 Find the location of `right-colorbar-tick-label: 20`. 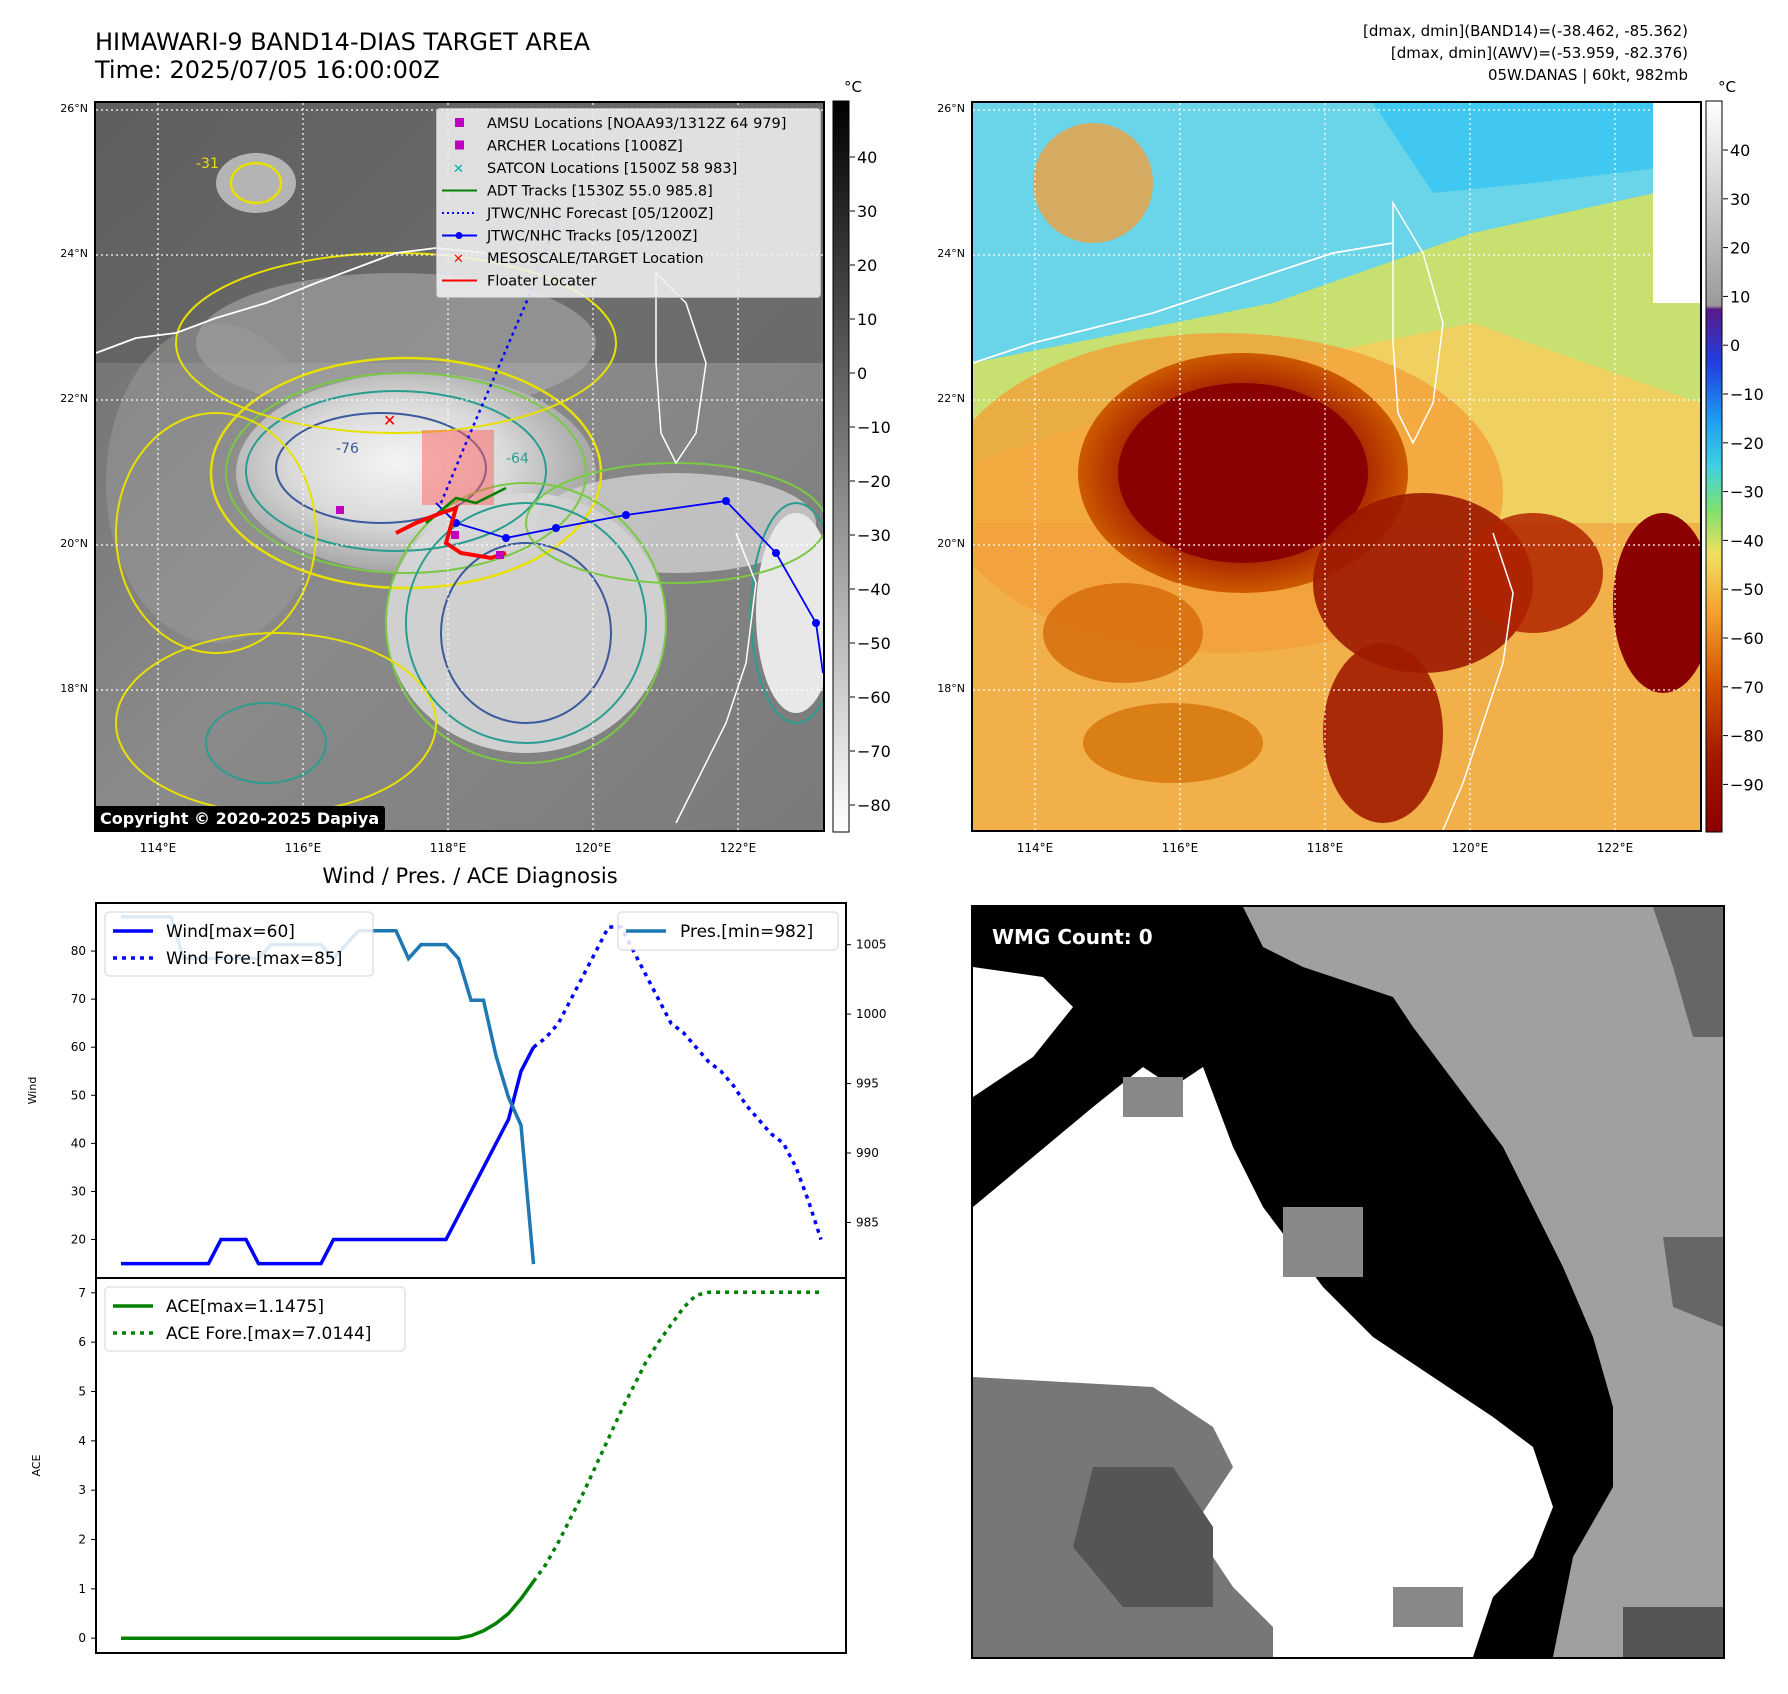

right-colorbar-tick-label: 20 is located at coordinates (1740, 248).